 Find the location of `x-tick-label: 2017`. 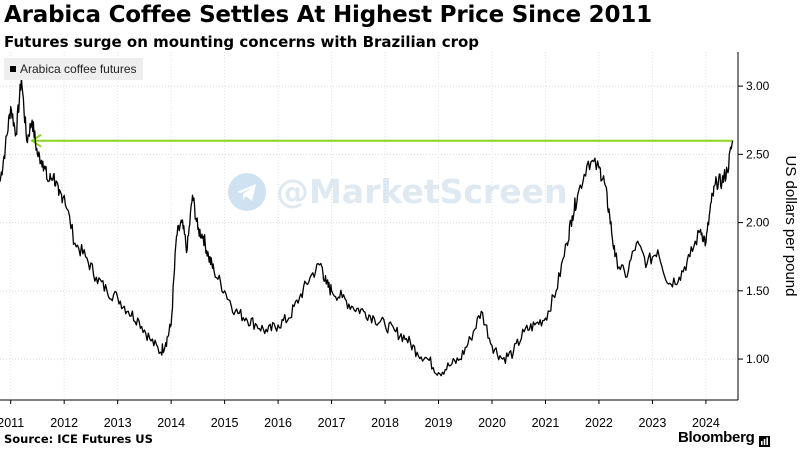

x-tick-label: 2017 is located at coordinates (332, 423).